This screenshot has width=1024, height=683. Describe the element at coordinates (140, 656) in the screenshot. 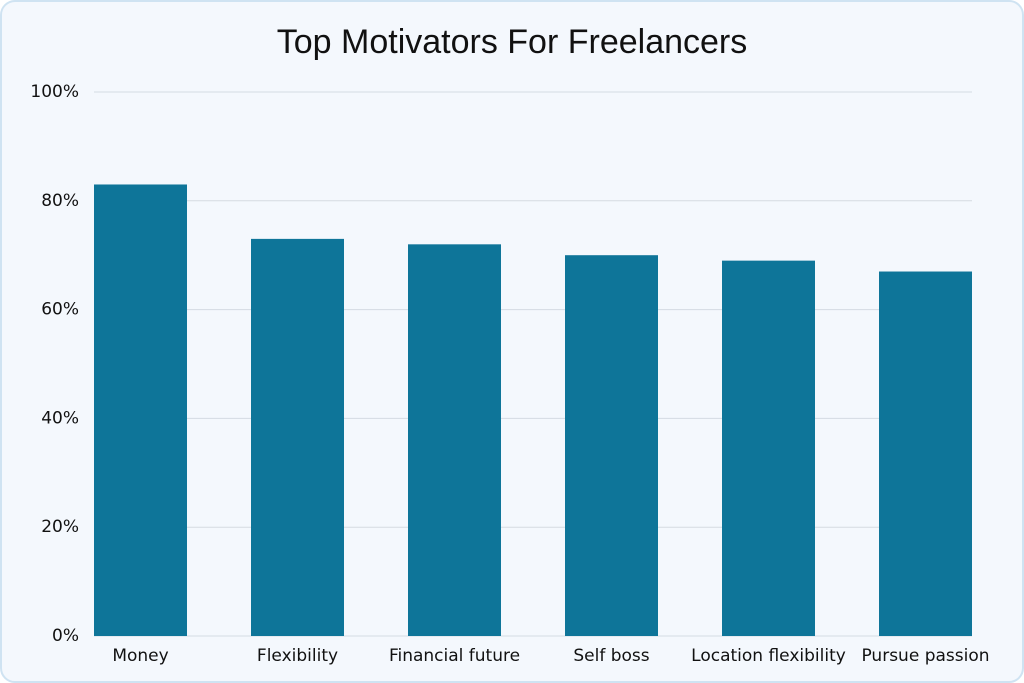

I see `x-tick-label: Money` at that location.